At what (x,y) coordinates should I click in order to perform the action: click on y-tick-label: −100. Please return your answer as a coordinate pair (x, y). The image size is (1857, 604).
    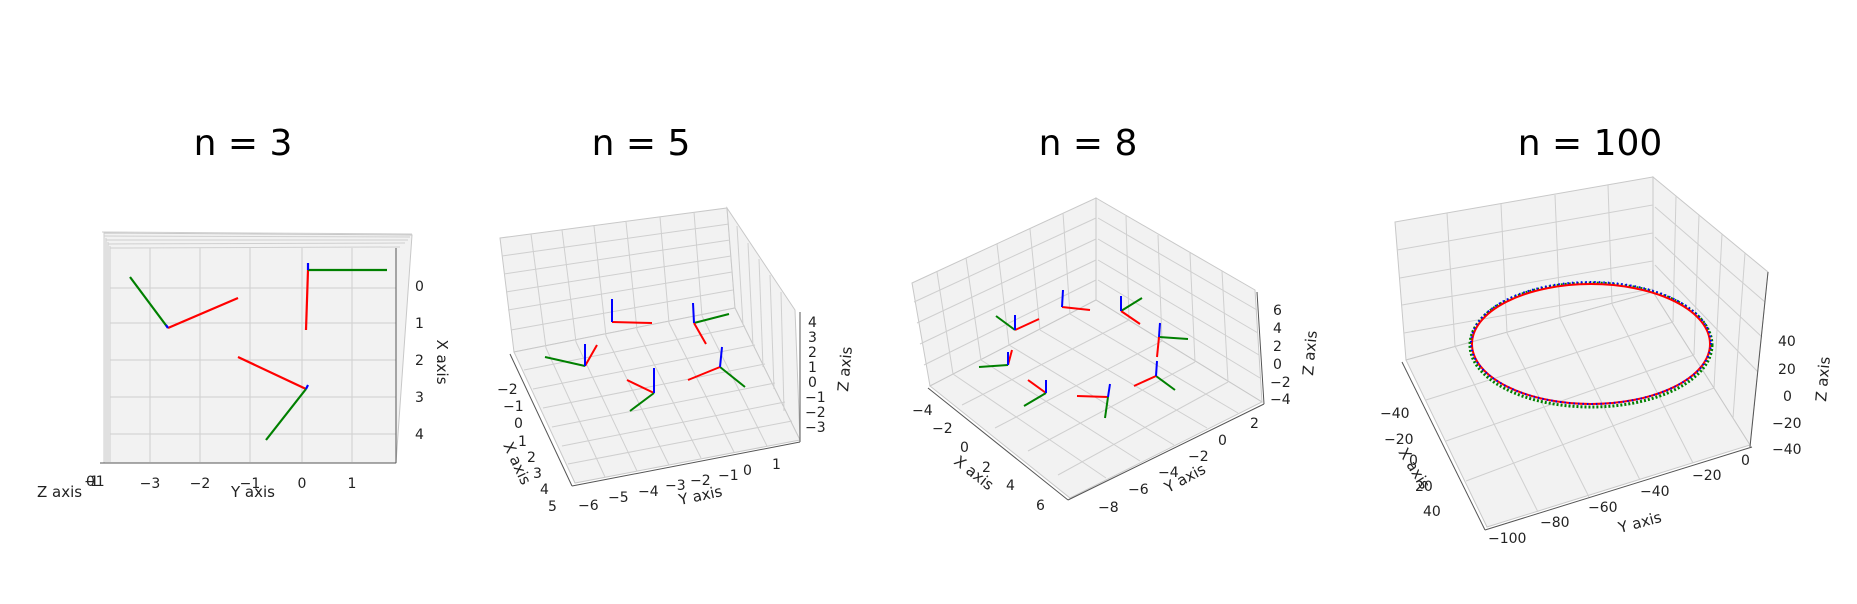
    Looking at the image, I should click on (1507, 539).